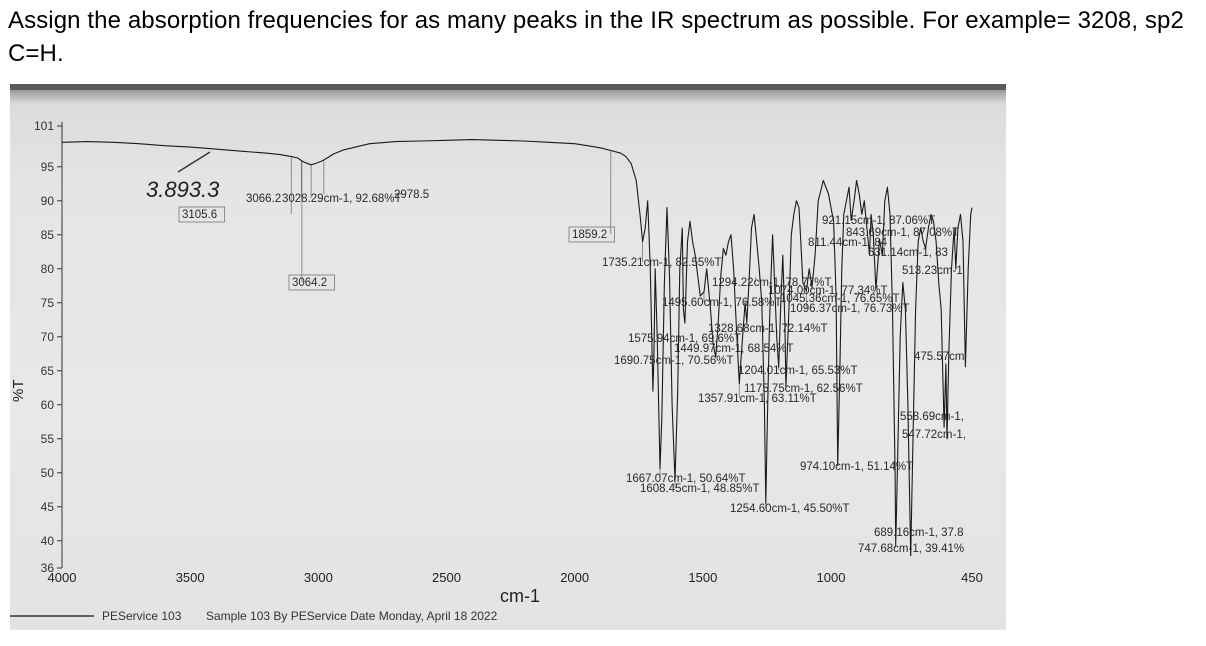 The width and height of the screenshot is (1206, 646). Describe the element at coordinates (110, 369) in the screenshot. I see `axes-layer` at that location.